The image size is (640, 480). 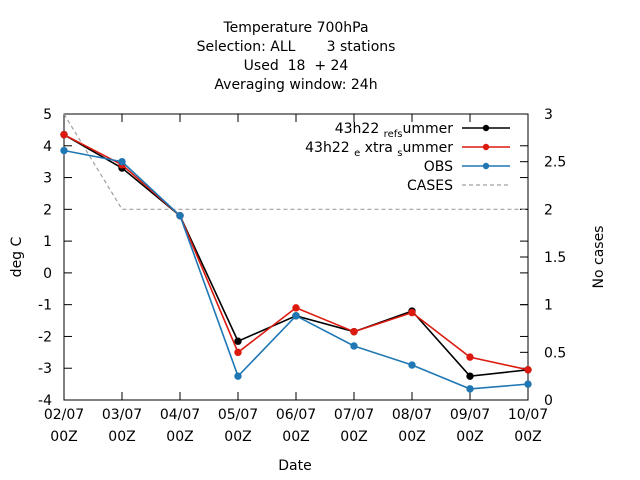 I want to click on y-tick-label: 3, so click(x=47, y=179).